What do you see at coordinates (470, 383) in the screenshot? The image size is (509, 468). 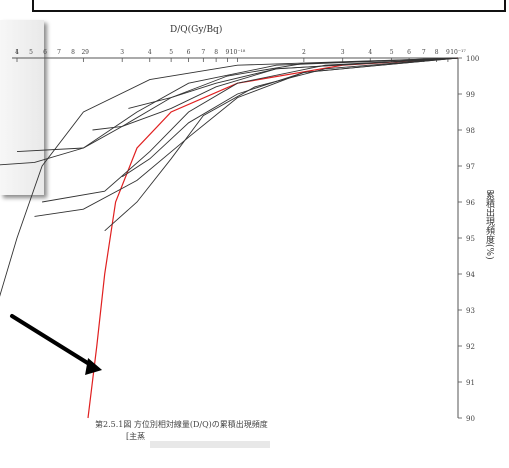 I see `y-tick-label: 91` at bounding box center [470, 383].